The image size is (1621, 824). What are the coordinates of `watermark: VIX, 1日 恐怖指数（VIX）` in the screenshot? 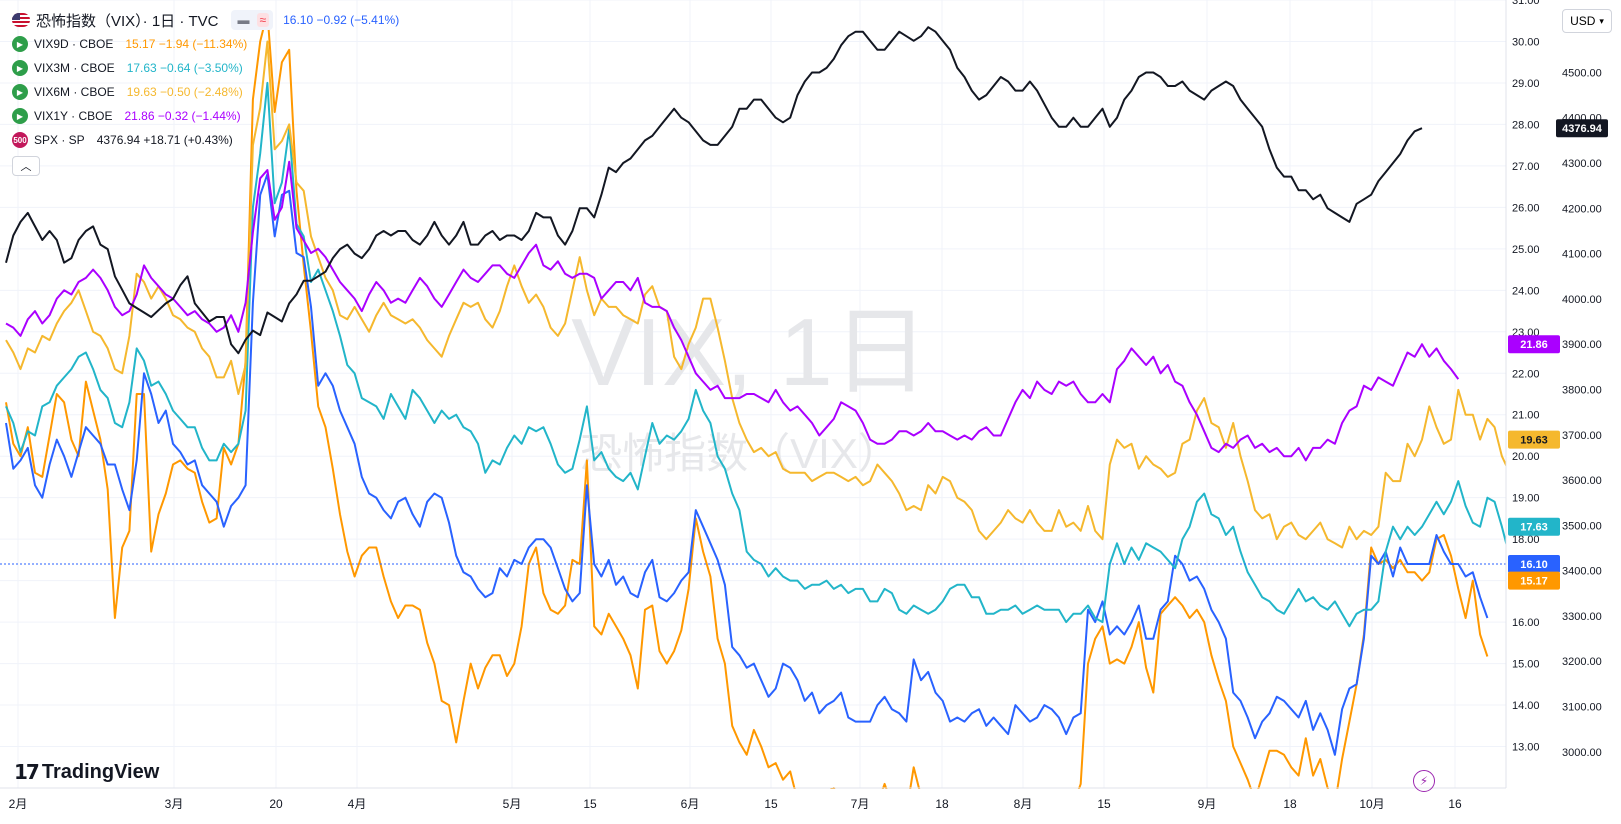 It's located at (749, 388).